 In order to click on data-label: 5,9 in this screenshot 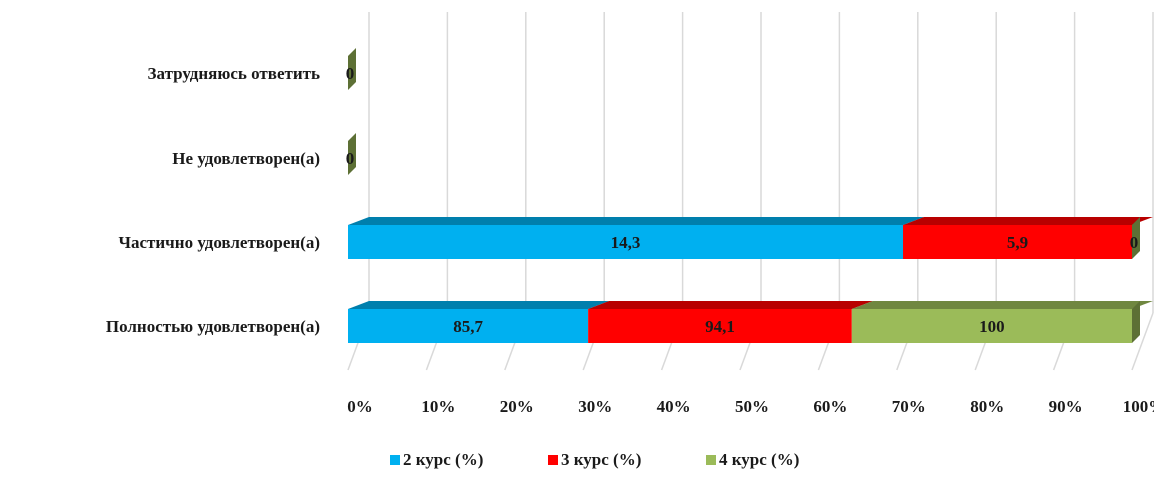, I will do `click(1017, 242)`.